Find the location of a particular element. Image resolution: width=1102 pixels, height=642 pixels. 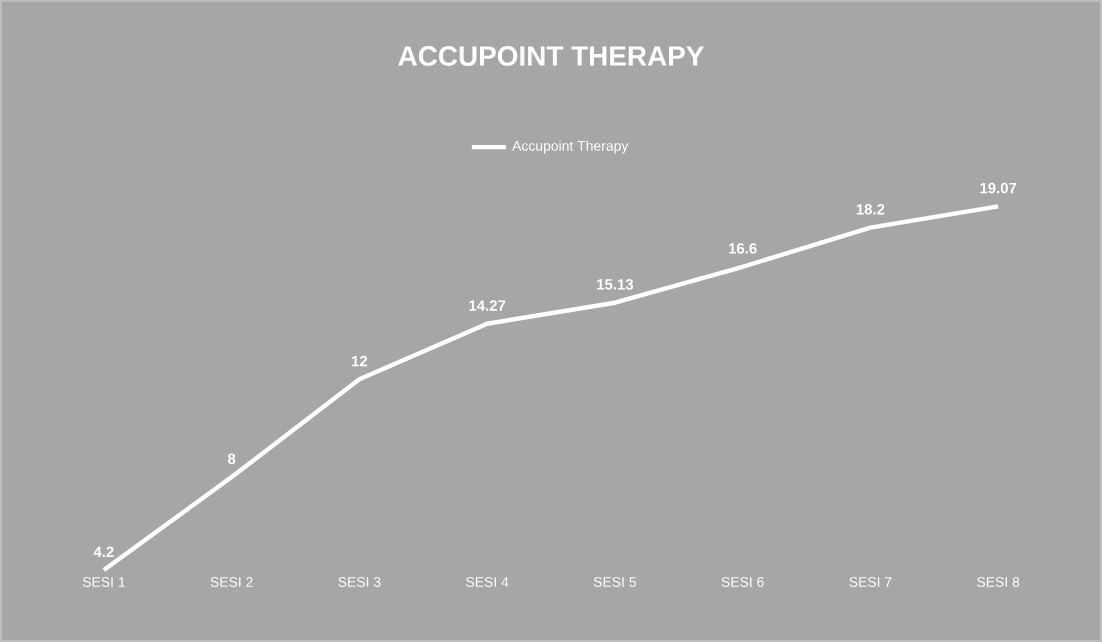

chart-title: ACCUPOINT THERAPY is located at coordinates (551, 56).